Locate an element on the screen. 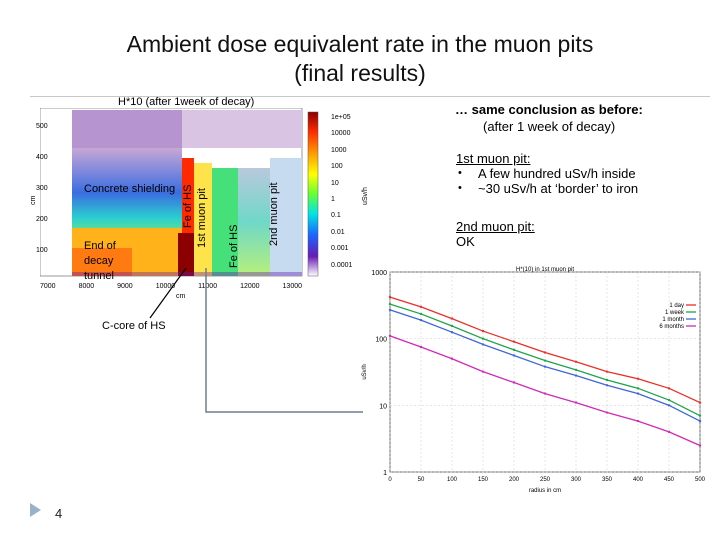 This screenshot has height=540, width=720. heatmap-x-ticks: 7000 8000 9000 10000 11000 12000 13000 is located at coordinates (171, 286).